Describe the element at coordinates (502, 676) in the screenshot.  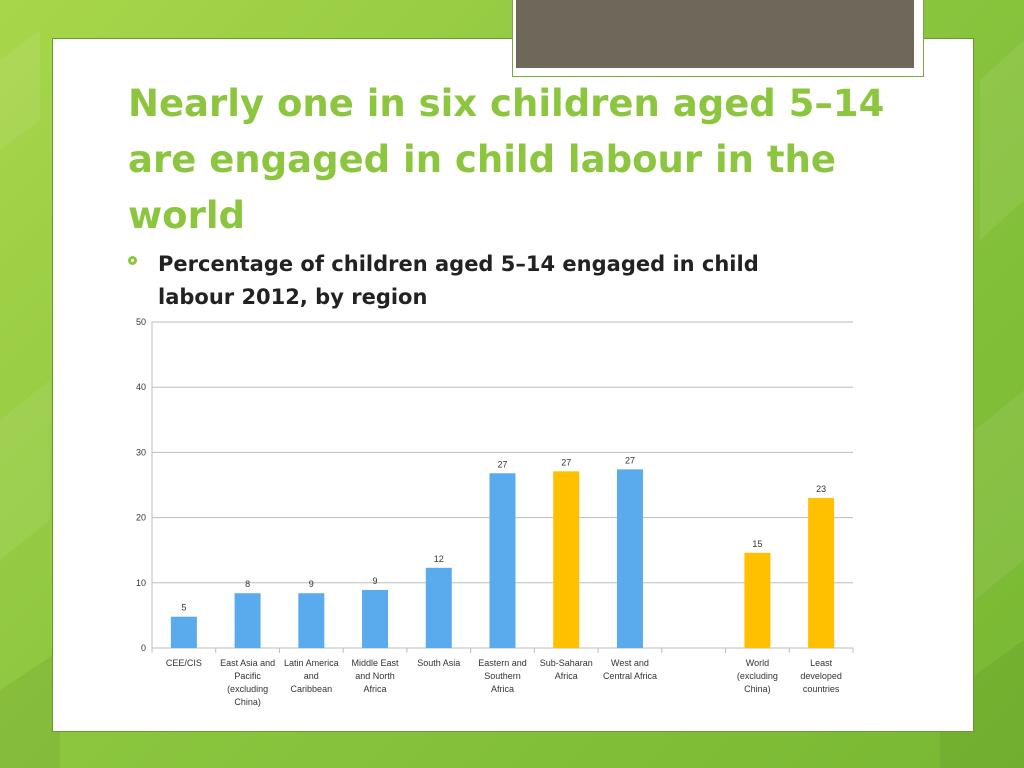
I see `category-label: Eastern and Southern Africa` at that location.